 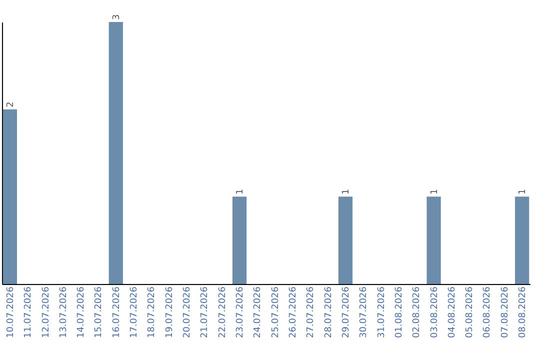 What do you see at coordinates (258, 312) in the screenshot?
I see `x-tick-label: 24.07.2026` at bounding box center [258, 312].